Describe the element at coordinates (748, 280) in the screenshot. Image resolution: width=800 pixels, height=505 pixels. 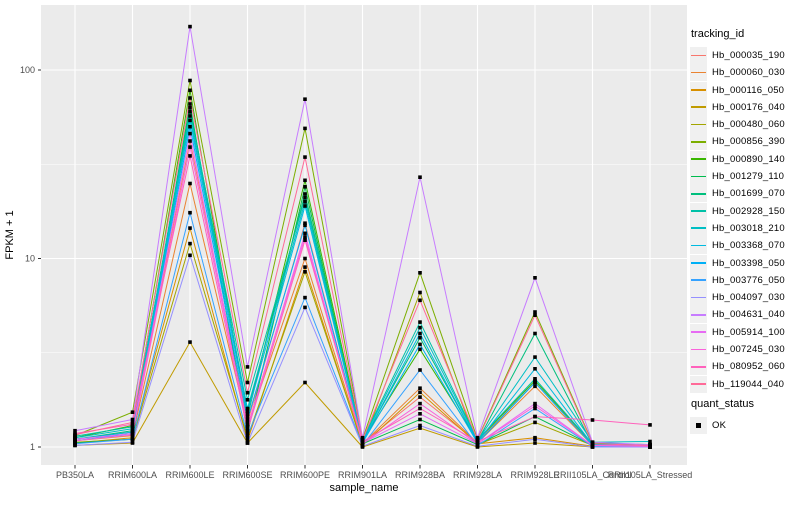
I see `legend-label: Hb_003776_050` at that location.